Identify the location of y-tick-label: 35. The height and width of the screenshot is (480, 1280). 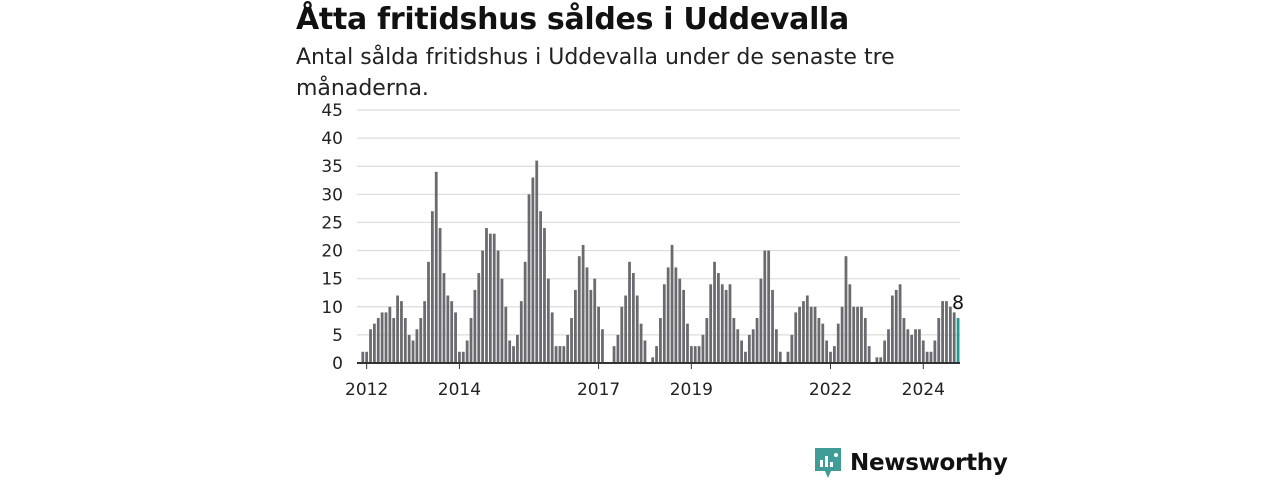
(332, 167).